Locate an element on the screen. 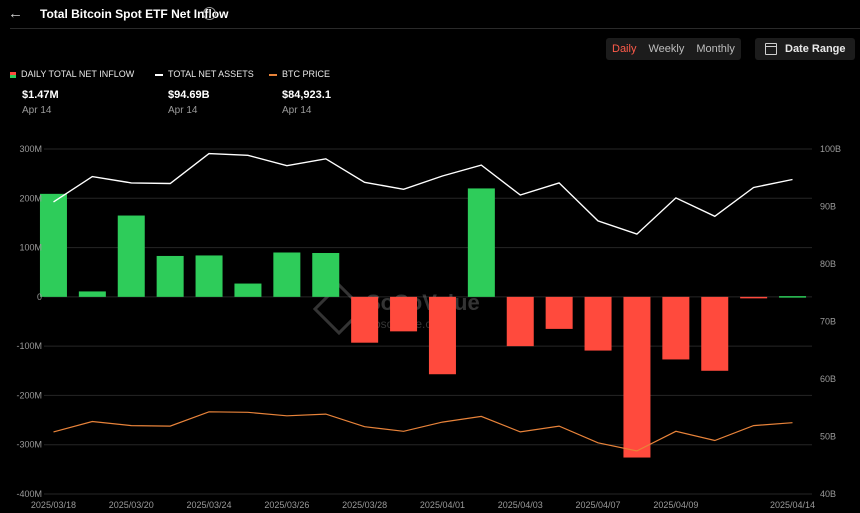 The image size is (860, 513). right-axis-tick-label: 40B is located at coordinates (828, 494).